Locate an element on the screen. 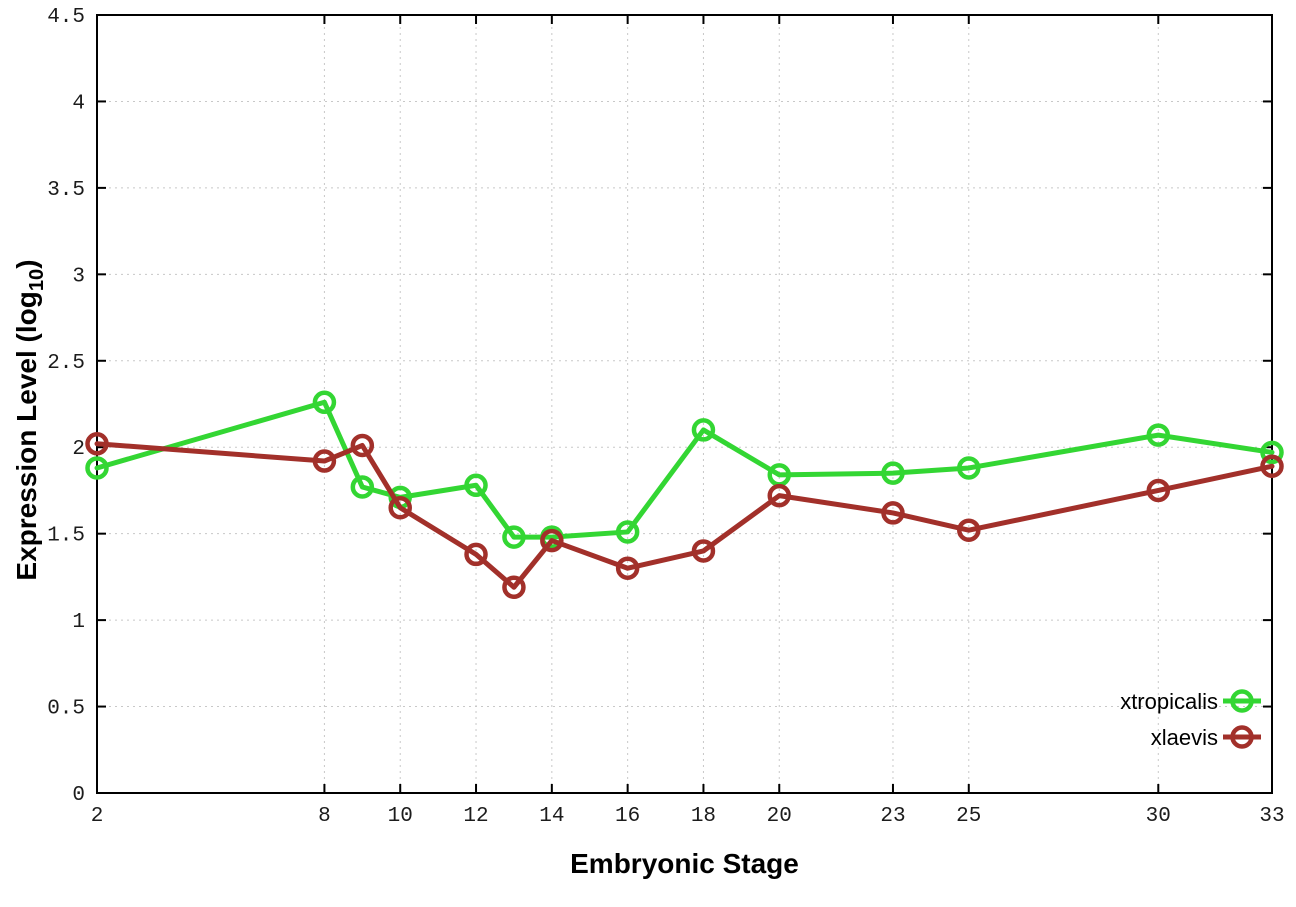  y-axis-title-suffix: ) is located at coordinates (27, 264).